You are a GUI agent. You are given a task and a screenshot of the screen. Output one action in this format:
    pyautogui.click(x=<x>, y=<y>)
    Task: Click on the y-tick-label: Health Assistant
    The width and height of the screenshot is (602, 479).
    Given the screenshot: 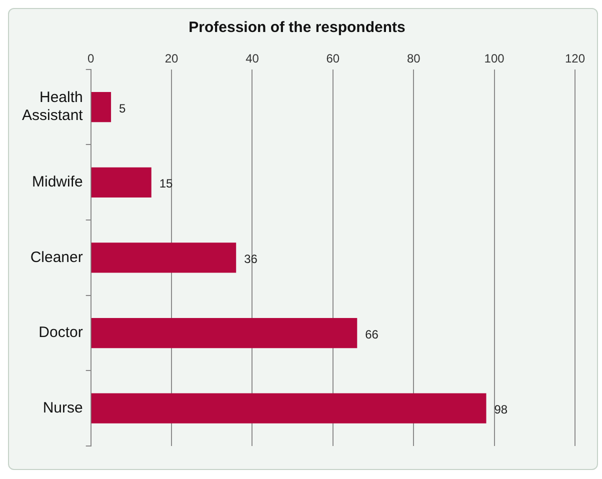 What is the action you would take?
    pyautogui.click(x=53, y=106)
    